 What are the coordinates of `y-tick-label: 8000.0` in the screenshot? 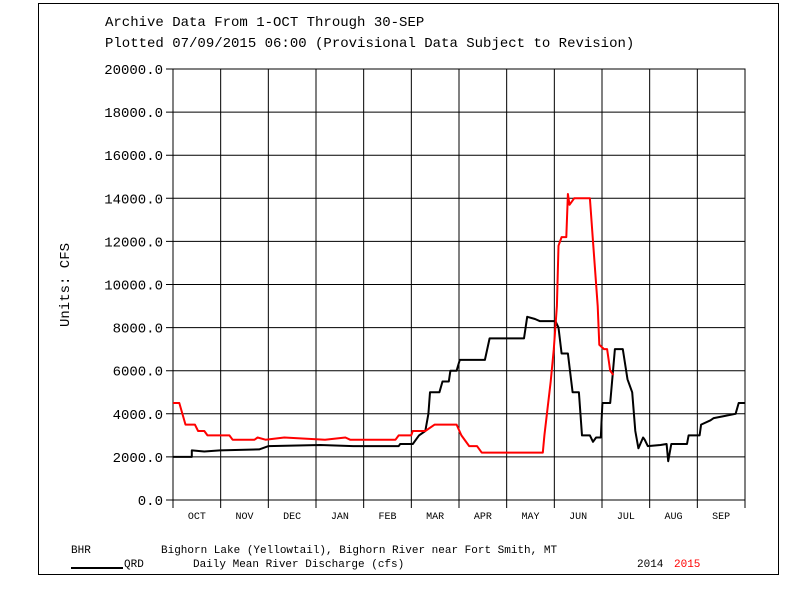 It's located at (138, 330).